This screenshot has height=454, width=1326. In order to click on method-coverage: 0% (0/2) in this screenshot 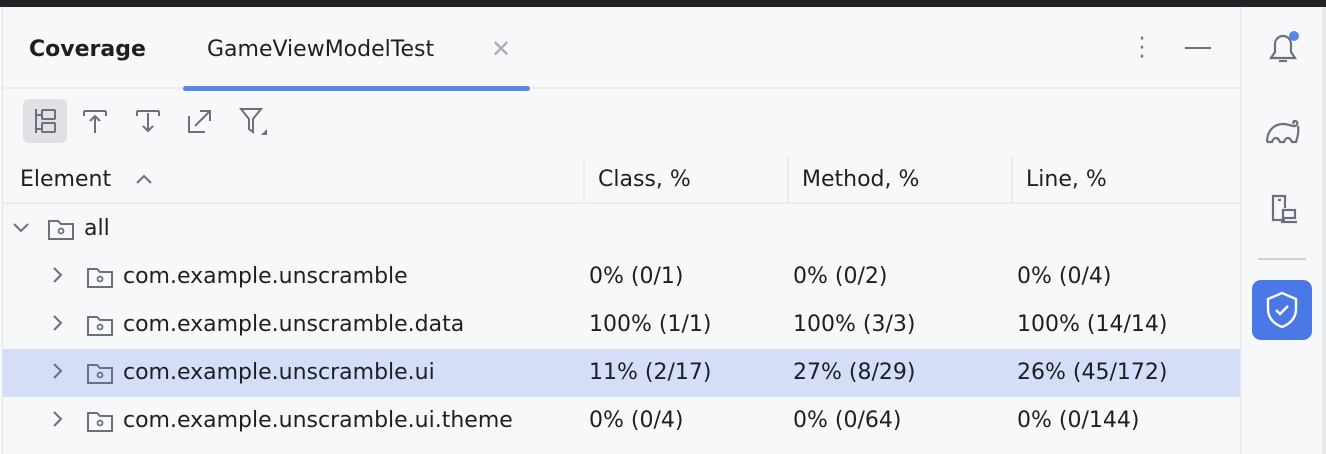, I will do `click(840, 276)`.